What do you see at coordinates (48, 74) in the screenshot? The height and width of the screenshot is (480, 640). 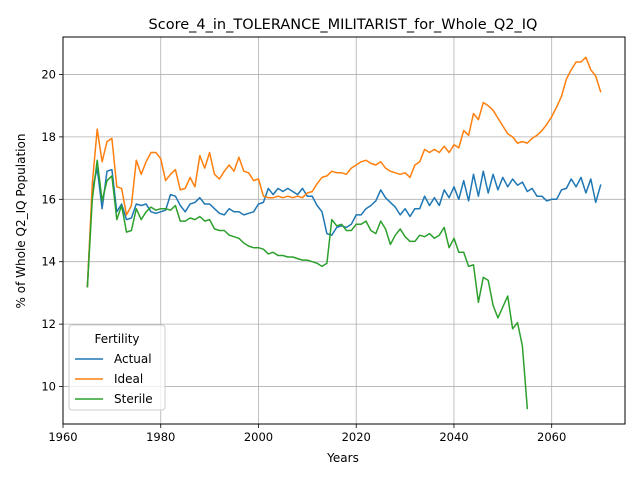 I see `y-tick-label: 20` at bounding box center [48, 74].